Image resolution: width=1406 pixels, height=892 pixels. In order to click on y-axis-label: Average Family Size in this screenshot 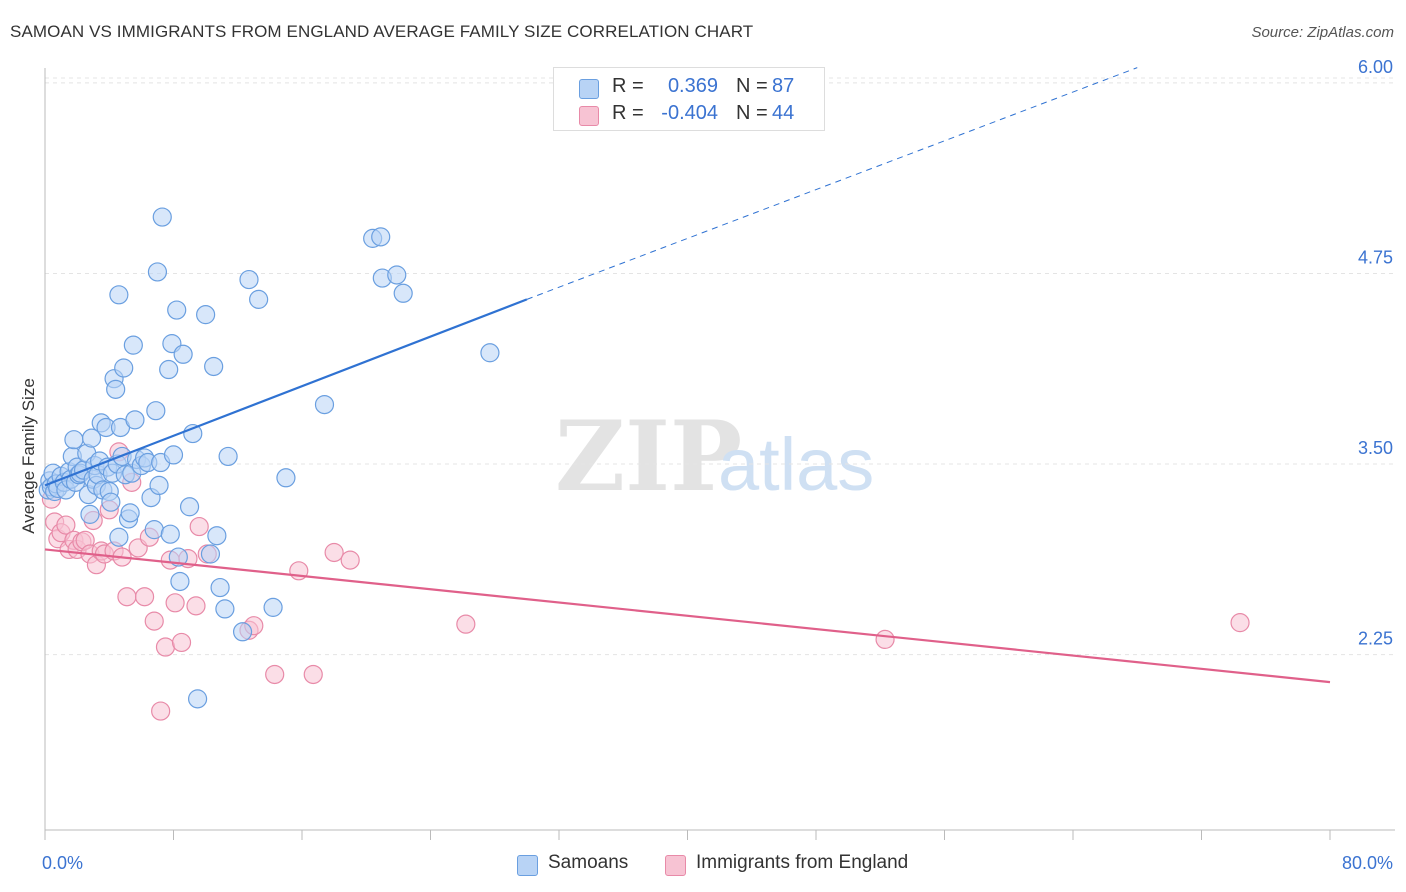, I will do `click(28, 456)`.